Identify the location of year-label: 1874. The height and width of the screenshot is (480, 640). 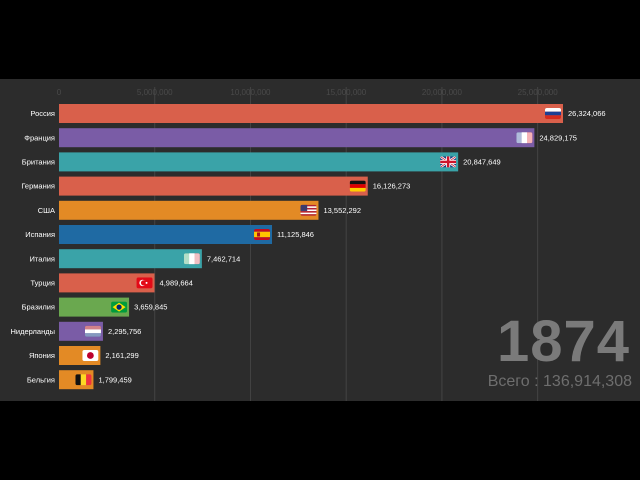
(563, 341).